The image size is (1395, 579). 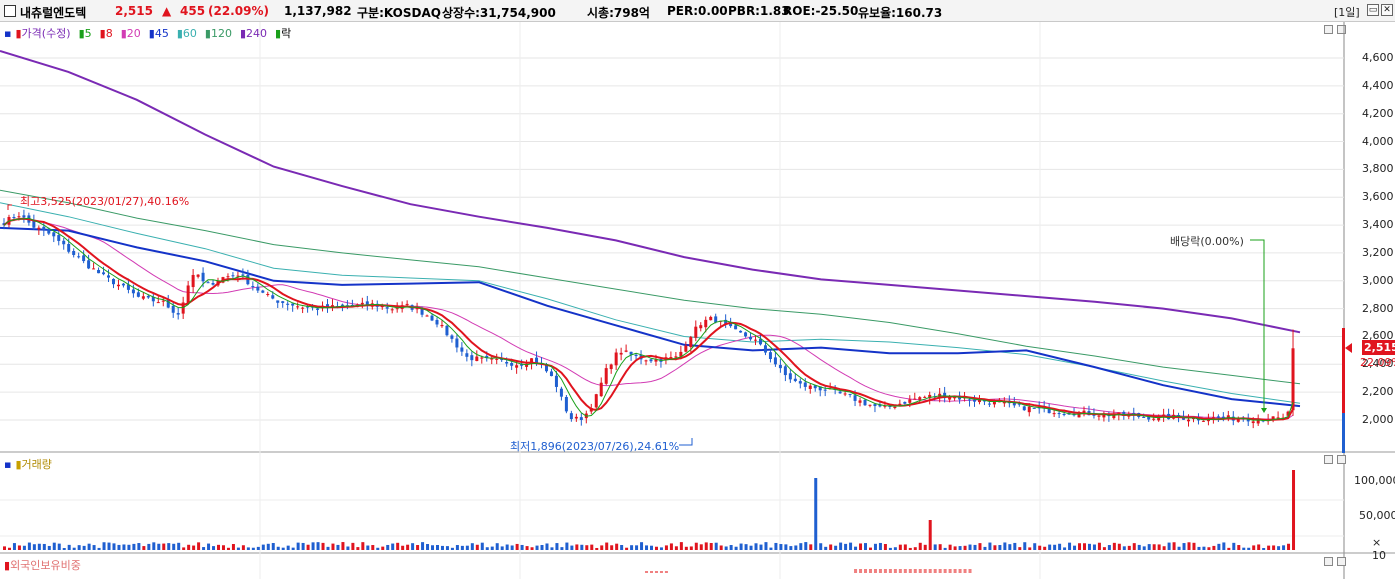 I want to click on panel-grip-icon: ▪, so click(x=8, y=33).